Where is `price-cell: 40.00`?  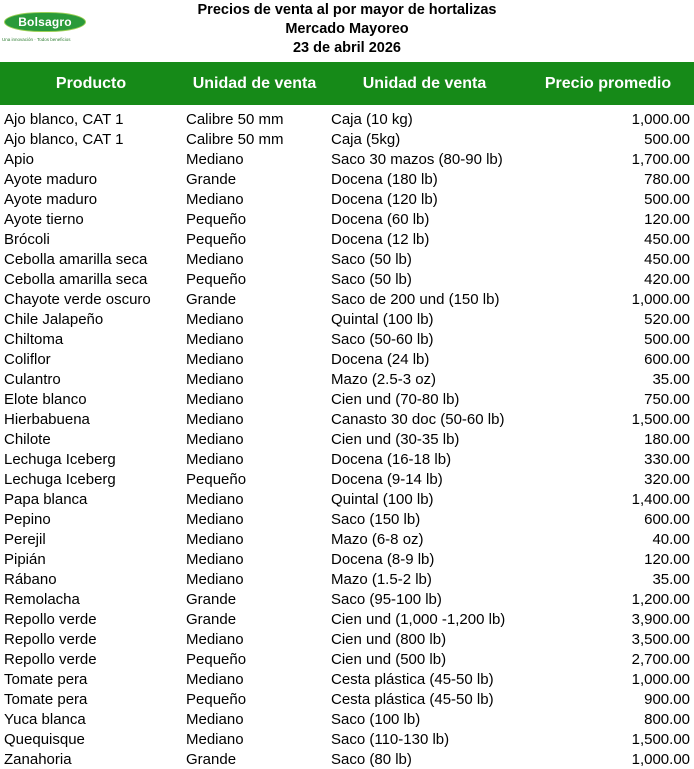 price-cell: 40.00 is located at coordinates (671, 539).